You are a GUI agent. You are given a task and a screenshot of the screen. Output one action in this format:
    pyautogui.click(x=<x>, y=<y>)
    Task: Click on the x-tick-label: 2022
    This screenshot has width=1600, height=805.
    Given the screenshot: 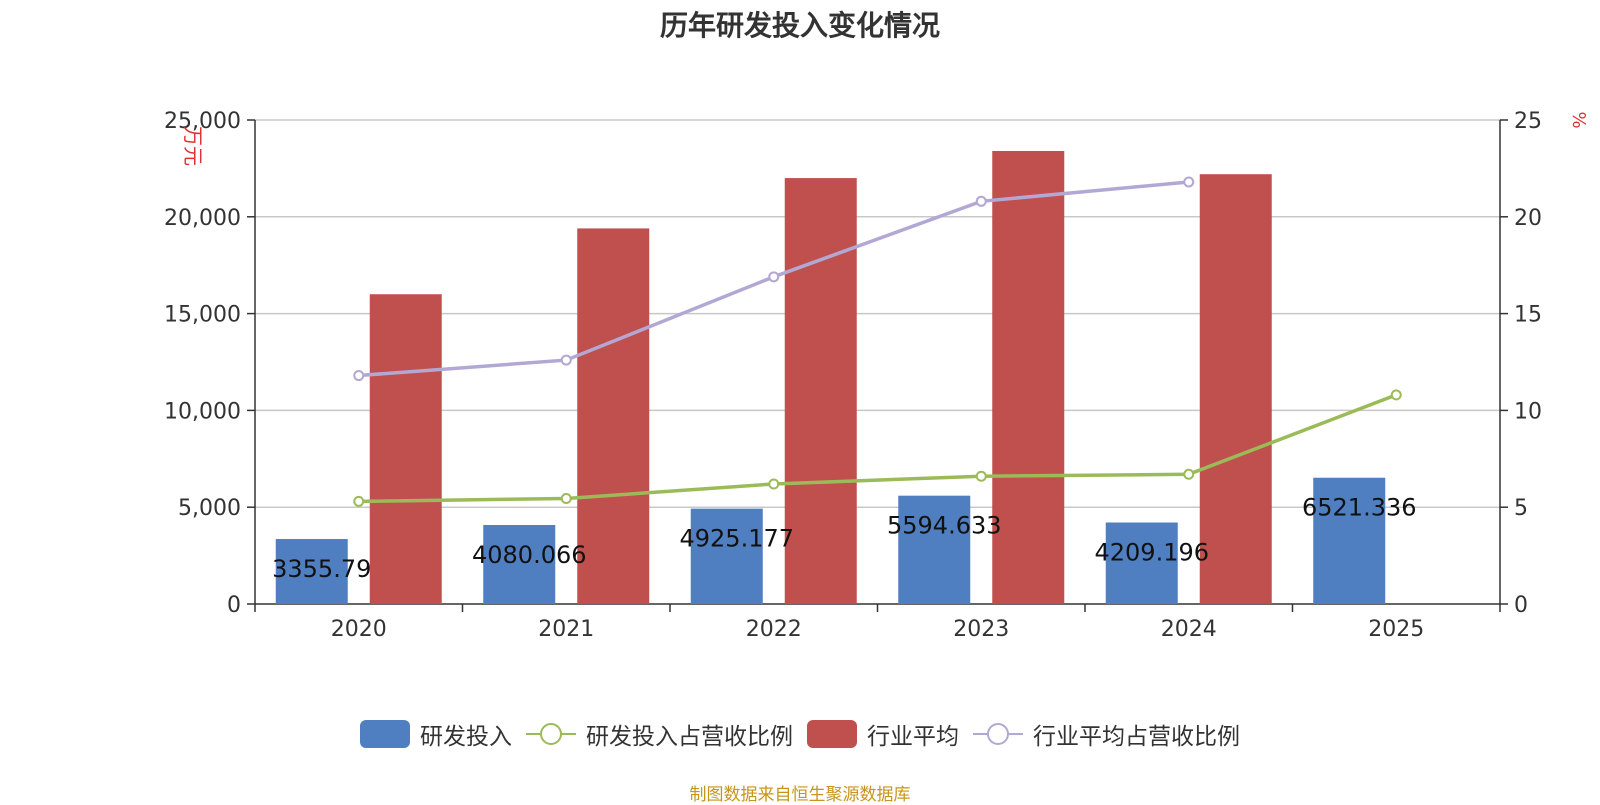 What is the action you would take?
    pyautogui.click(x=774, y=629)
    